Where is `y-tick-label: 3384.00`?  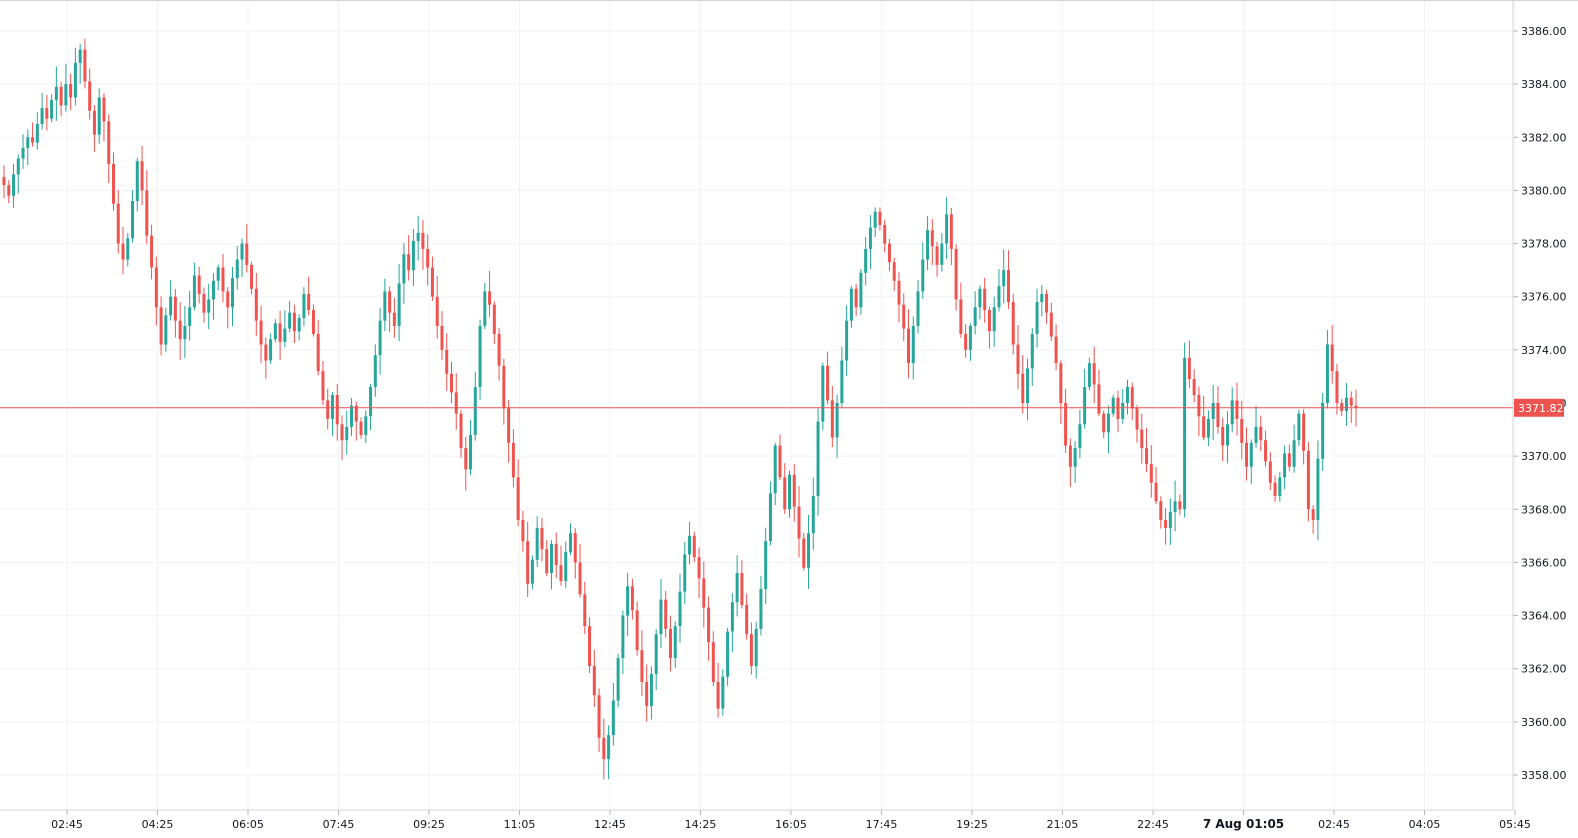
y-tick-label: 3384.00 is located at coordinates (1544, 84).